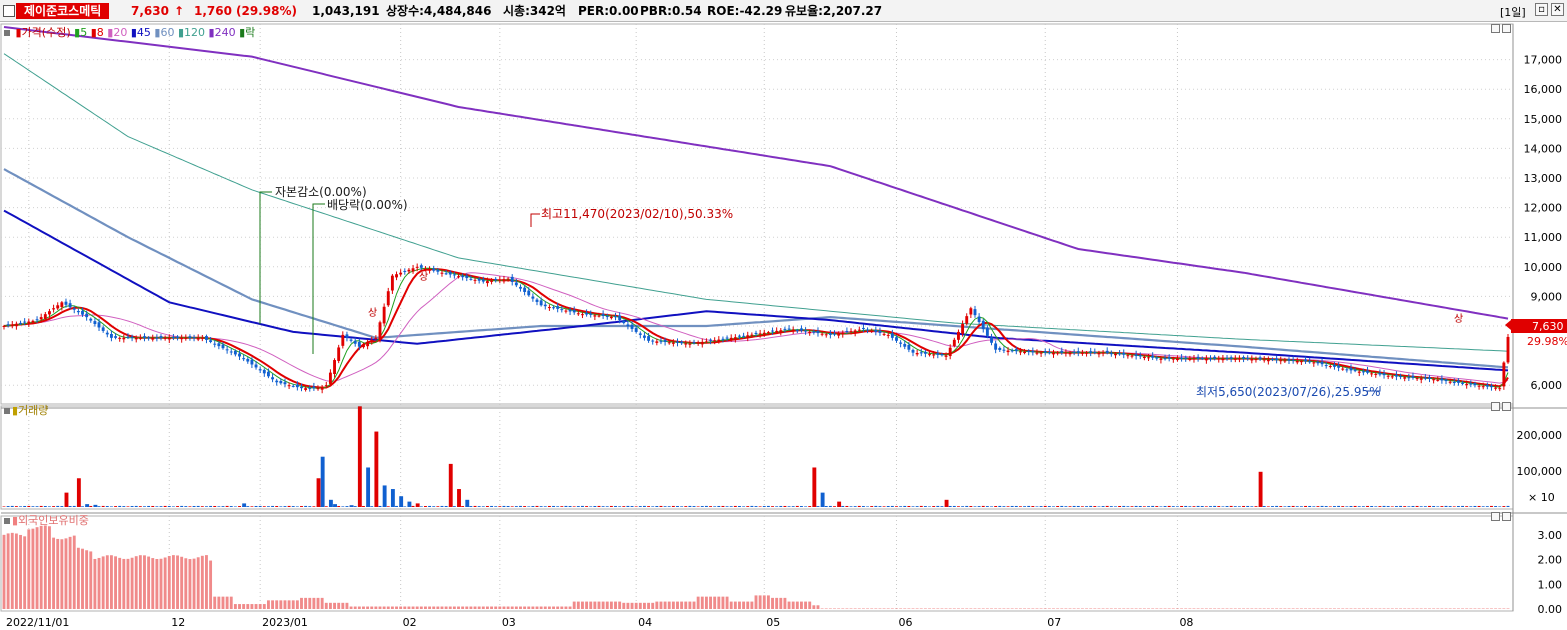 The width and height of the screenshot is (1567, 630). I want to click on change-percent: (29.98%), so click(266, 11).